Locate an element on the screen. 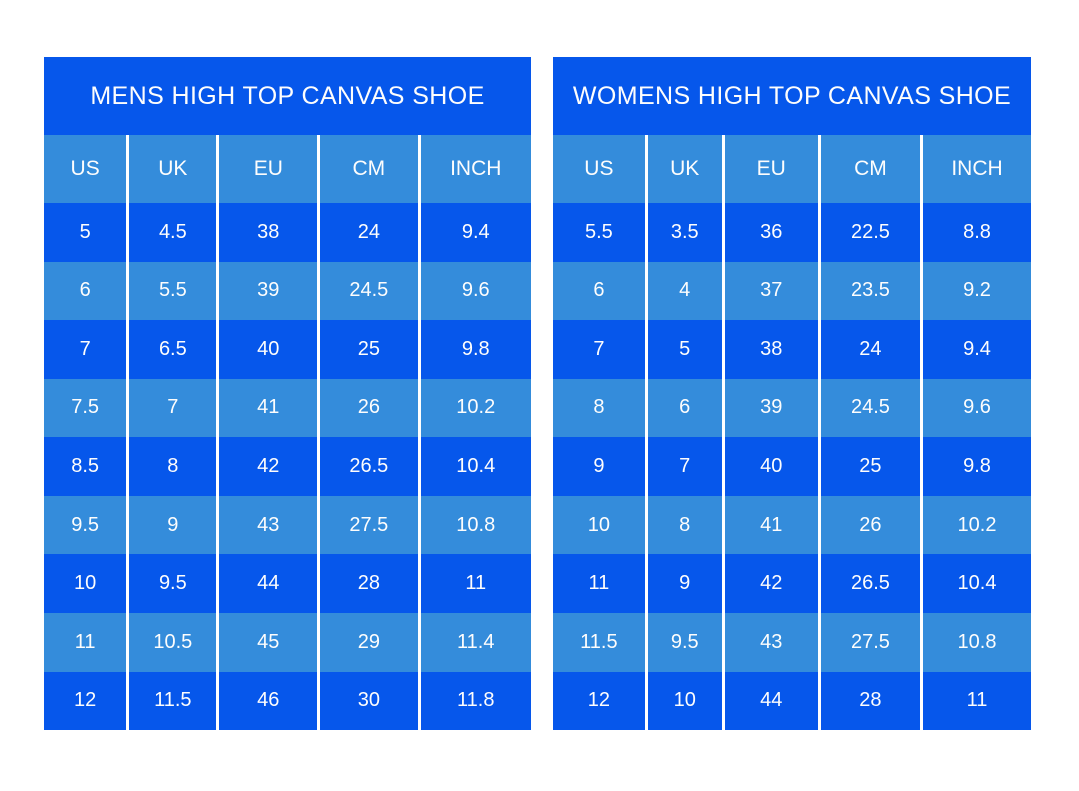  table-cell-uk: 5 is located at coordinates (683, 349).